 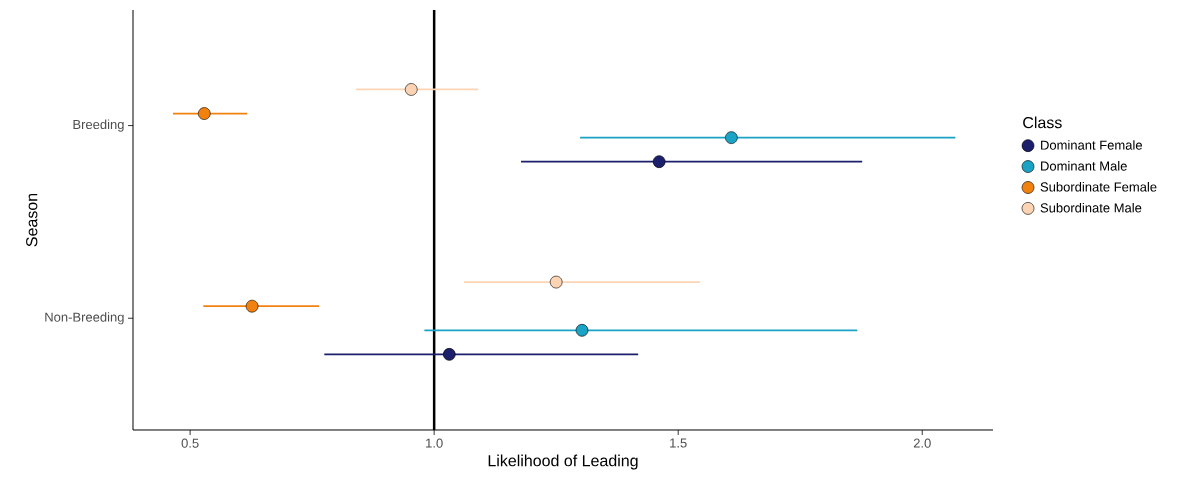 What do you see at coordinates (190, 443) in the screenshot?
I see `x-tick-label: 0.5` at bounding box center [190, 443].